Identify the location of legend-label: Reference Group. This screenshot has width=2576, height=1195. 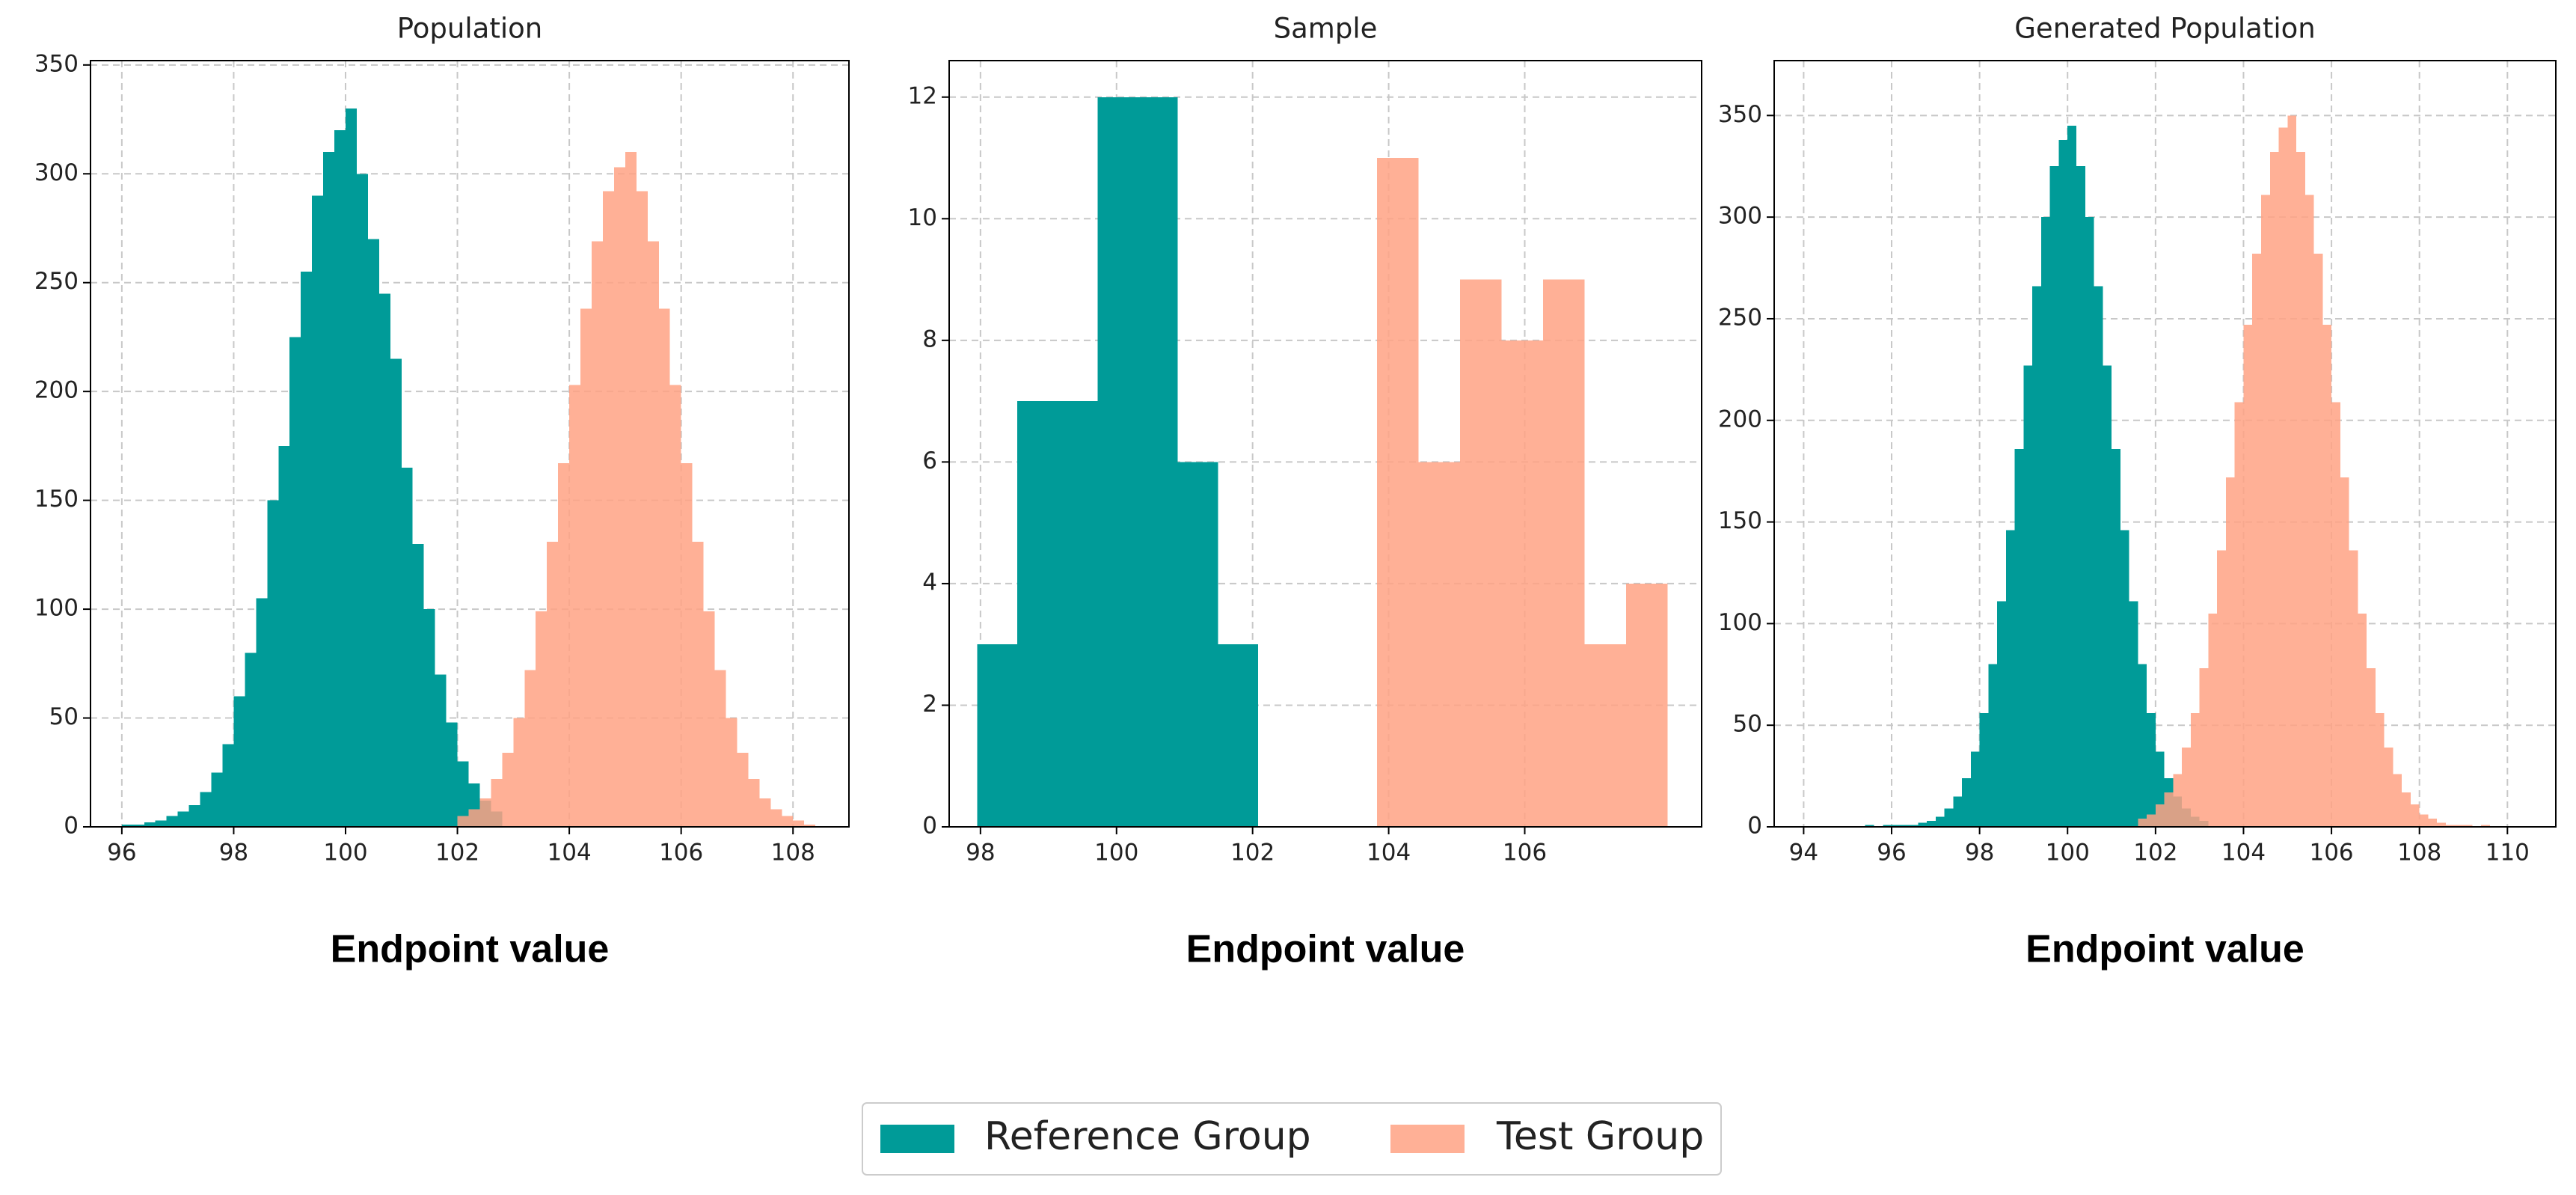
(1147, 1136).